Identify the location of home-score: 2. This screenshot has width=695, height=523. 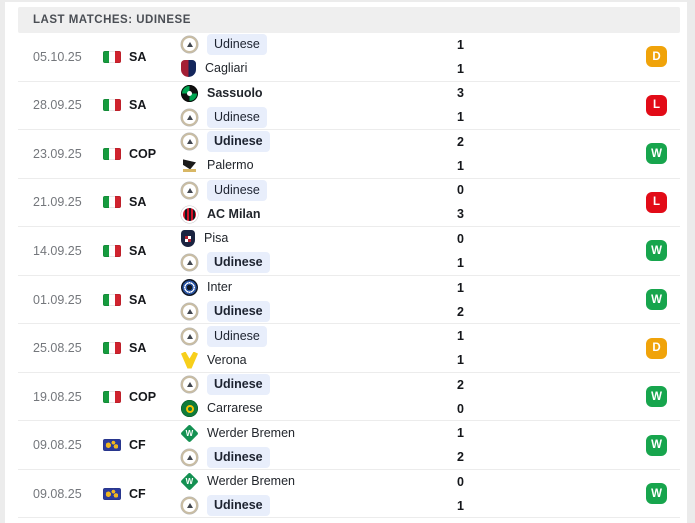
(460, 141).